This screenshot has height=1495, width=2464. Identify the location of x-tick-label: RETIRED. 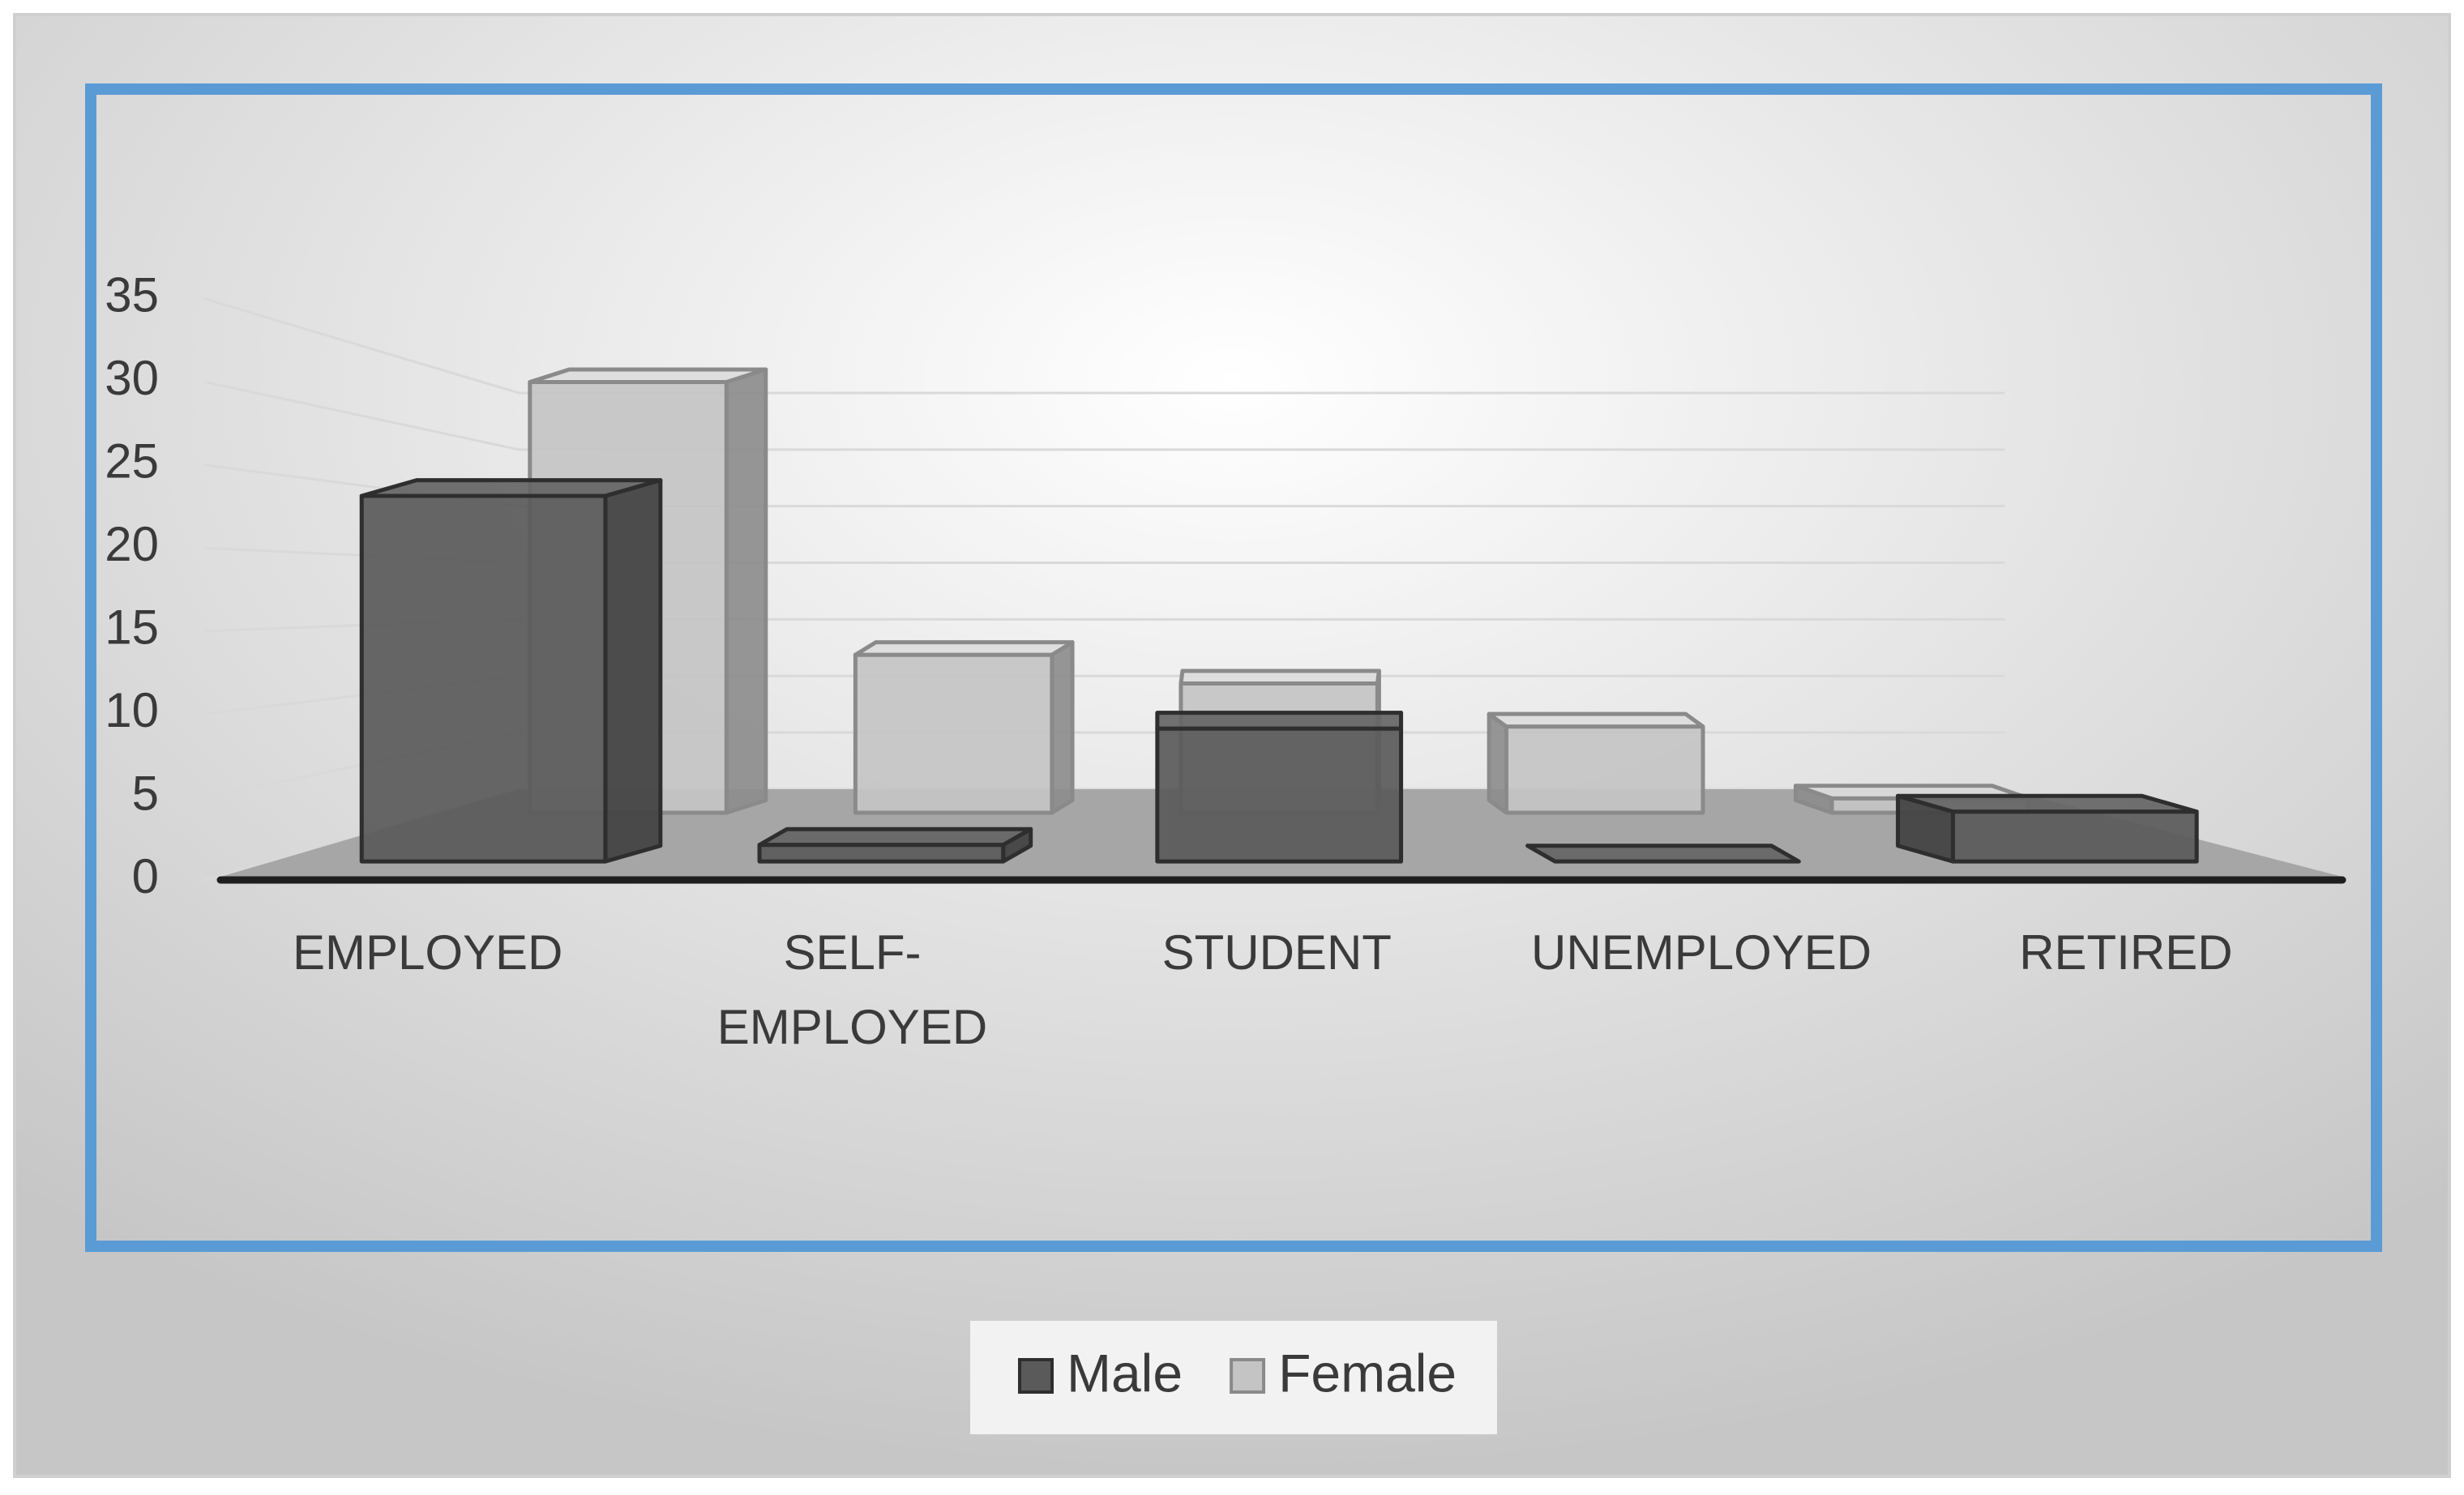
(2125, 953).